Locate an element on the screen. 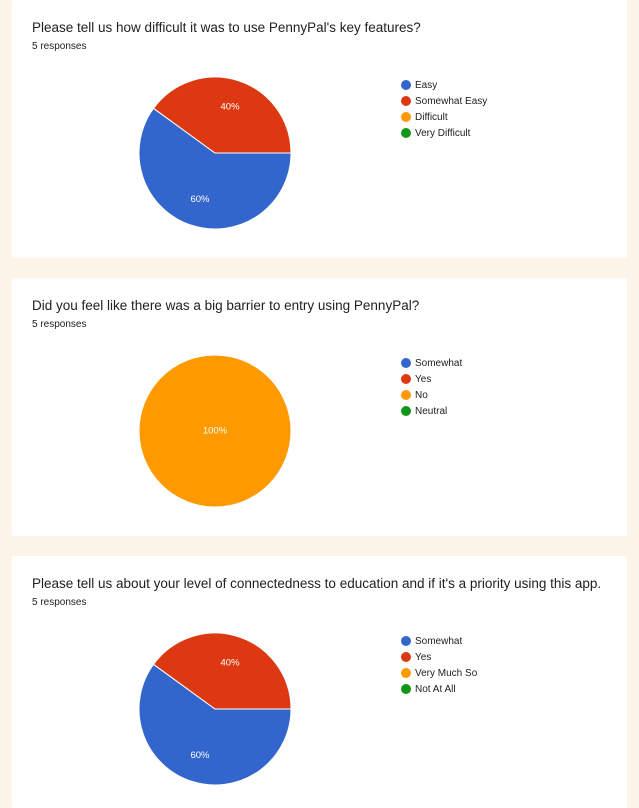 The width and height of the screenshot is (639, 808). chart-legend: Somewhat Yes Very Much So Not At All is located at coordinates (439, 665).